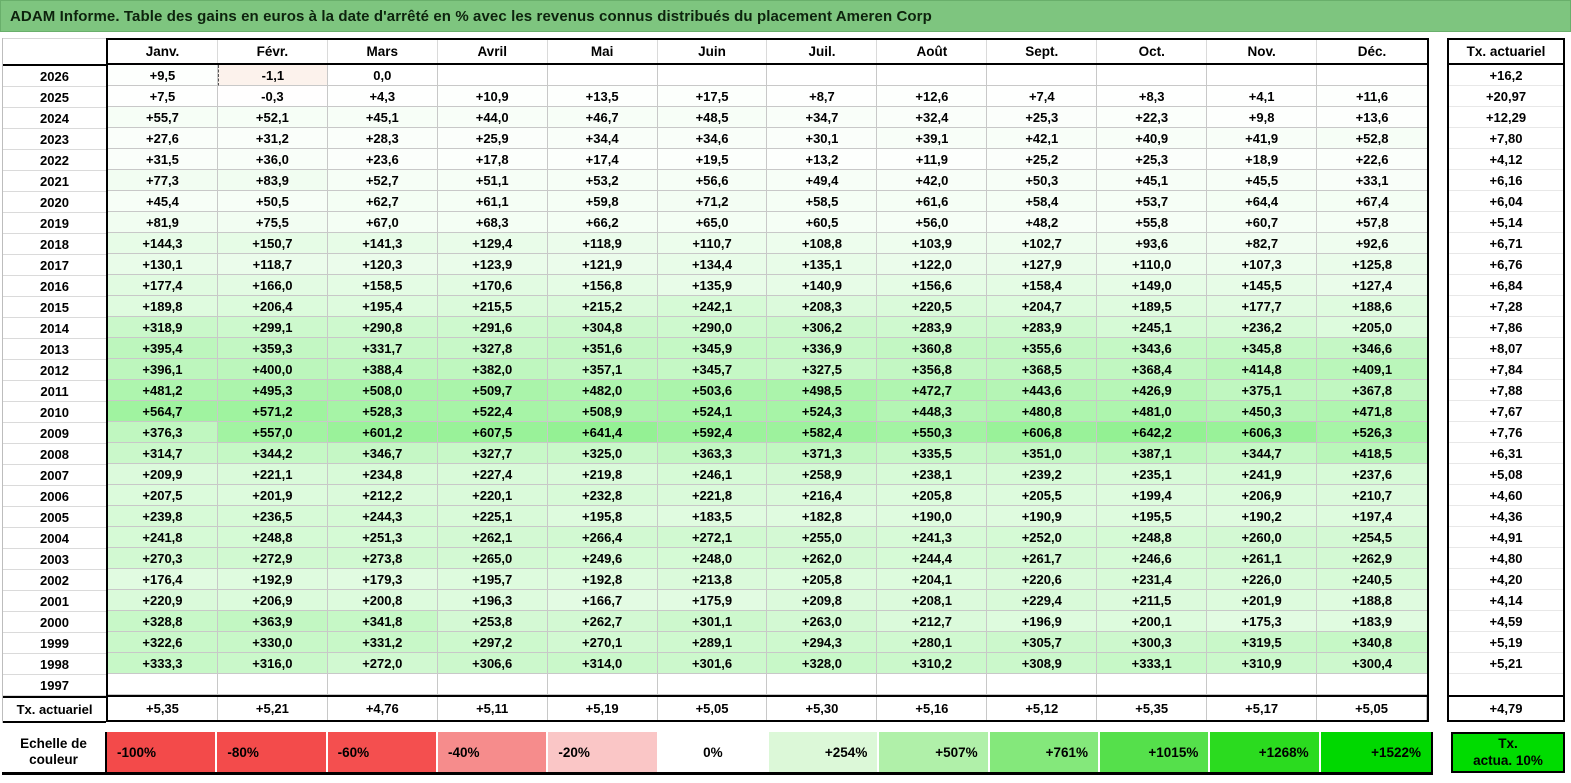 This screenshot has width=1571, height=783. What do you see at coordinates (932, 516) in the screenshot?
I see `gain-cell: +190,0` at bounding box center [932, 516].